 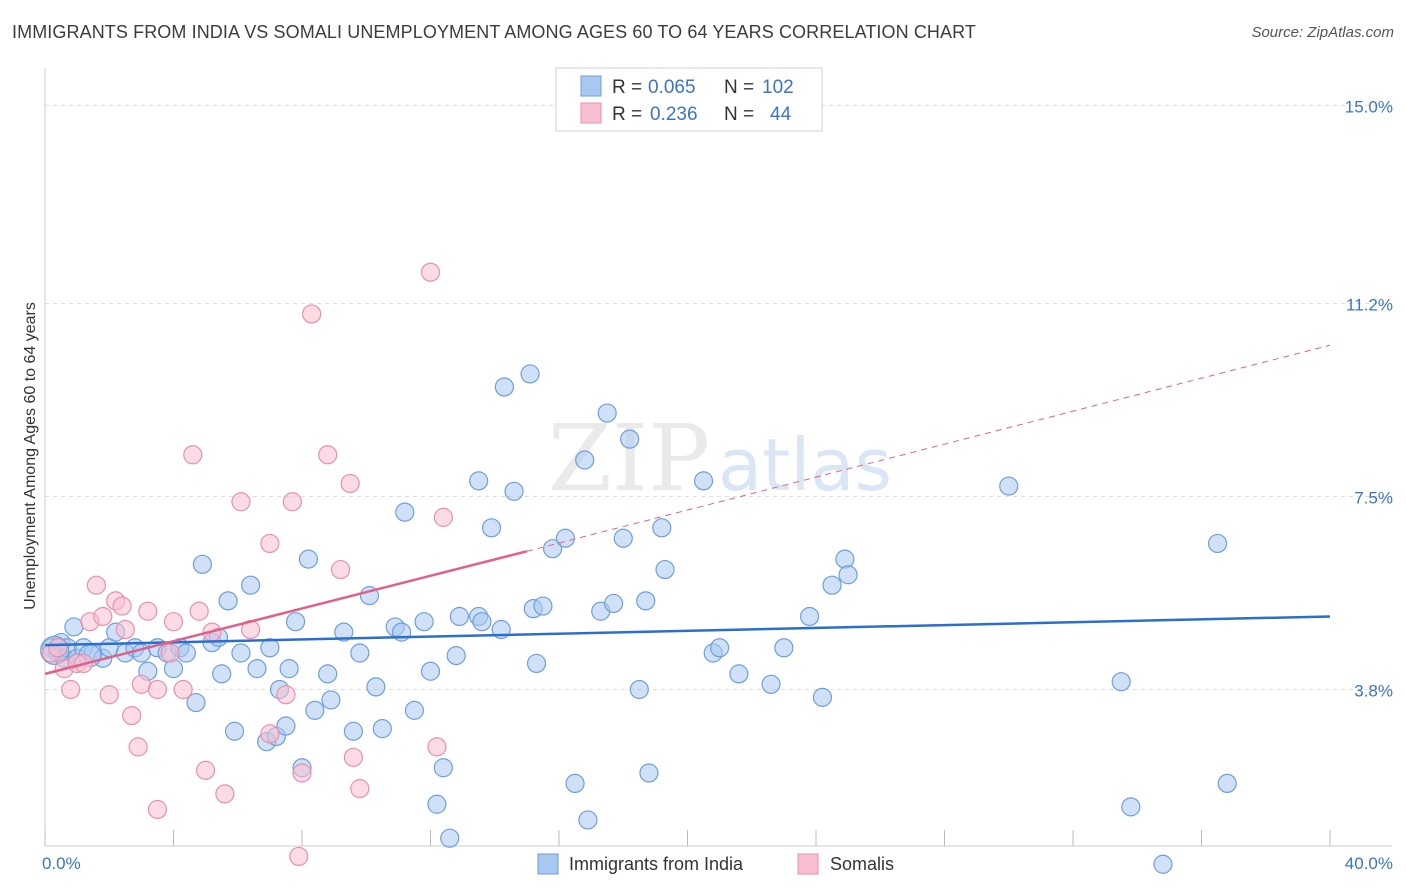 What do you see at coordinates (687, 631) in the screenshot?
I see `india-trend-line` at bounding box center [687, 631].